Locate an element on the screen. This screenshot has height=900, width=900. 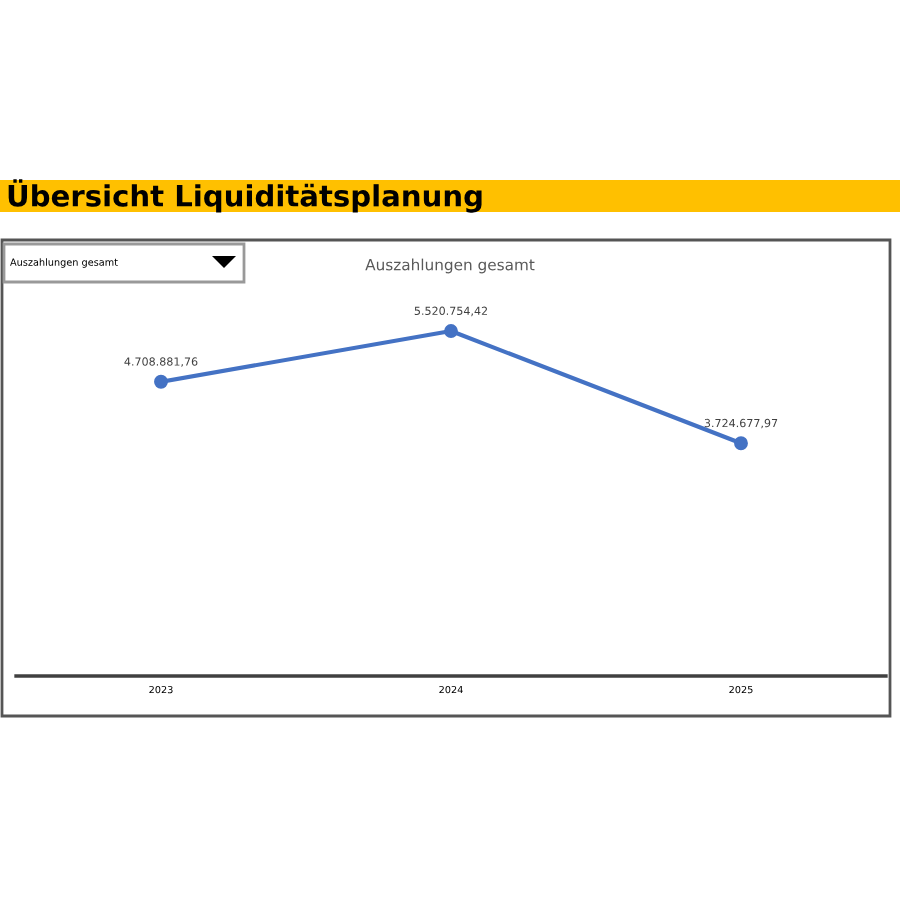
chart-title: Übersicht Liquiditätsplanung is located at coordinates (245, 196).